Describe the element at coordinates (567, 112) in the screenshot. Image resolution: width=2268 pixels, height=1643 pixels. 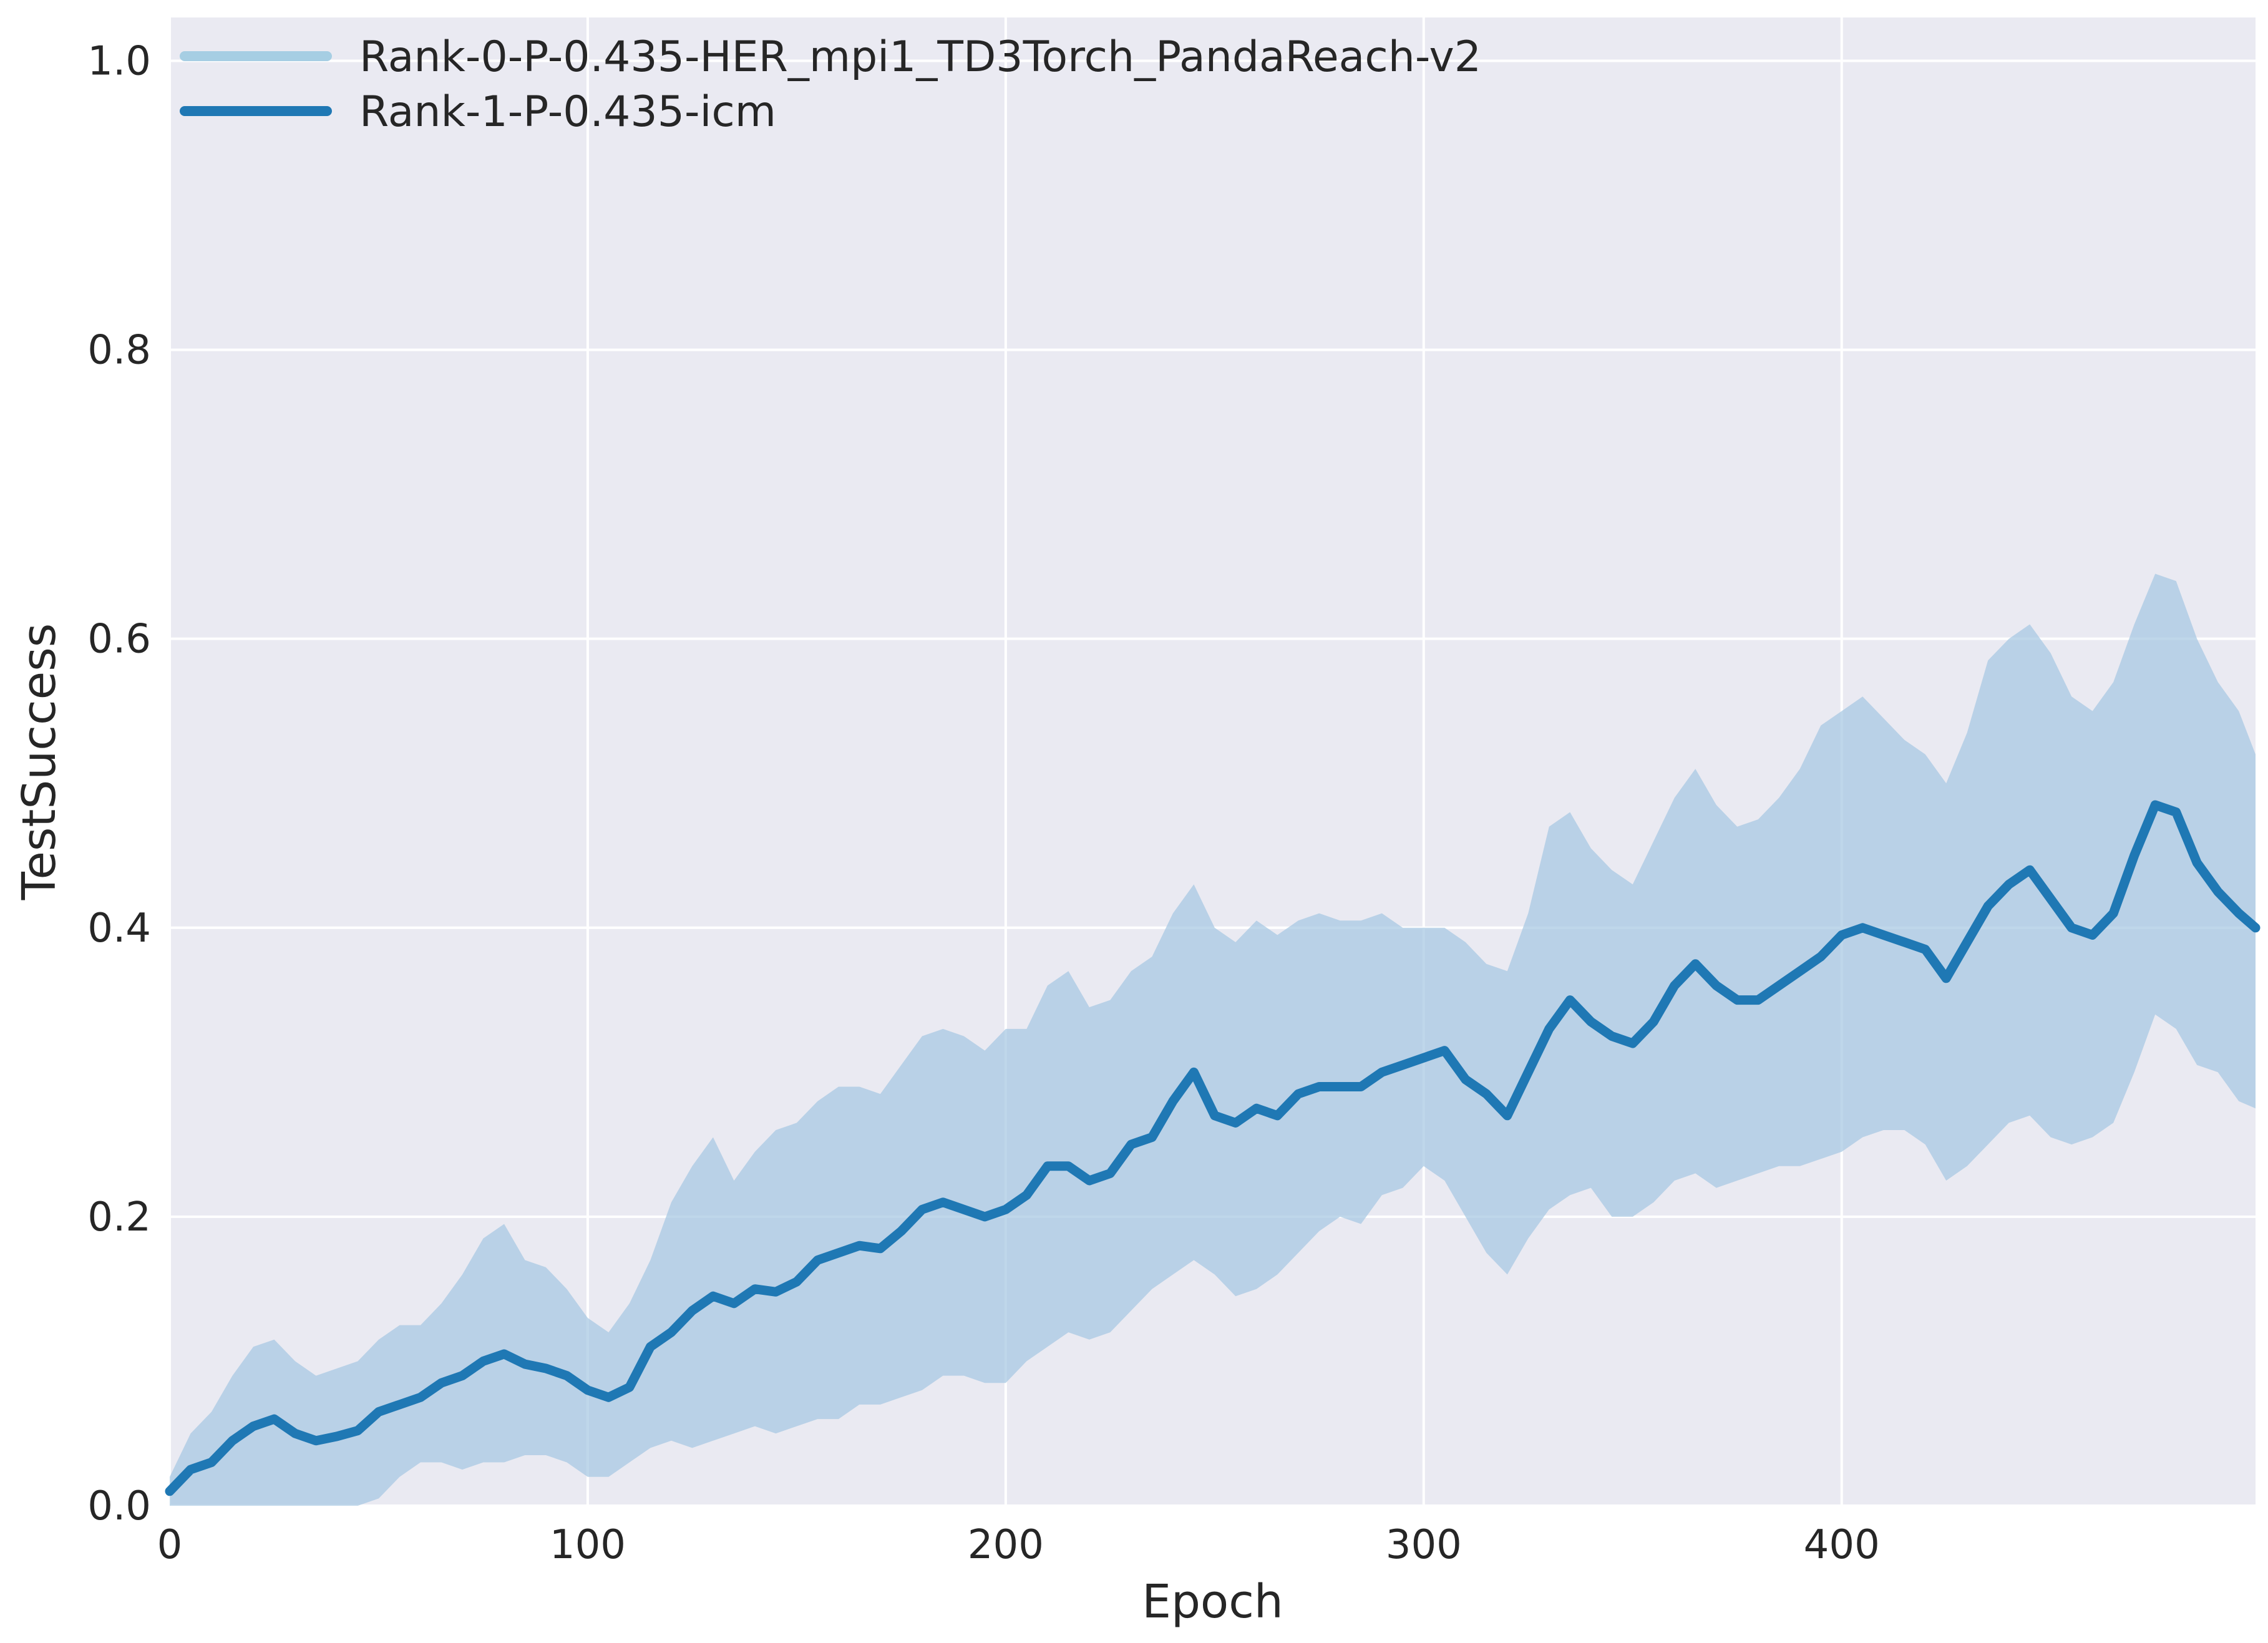
I see `legend-label-1: Rank-1-P-0.435-icm` at that location.